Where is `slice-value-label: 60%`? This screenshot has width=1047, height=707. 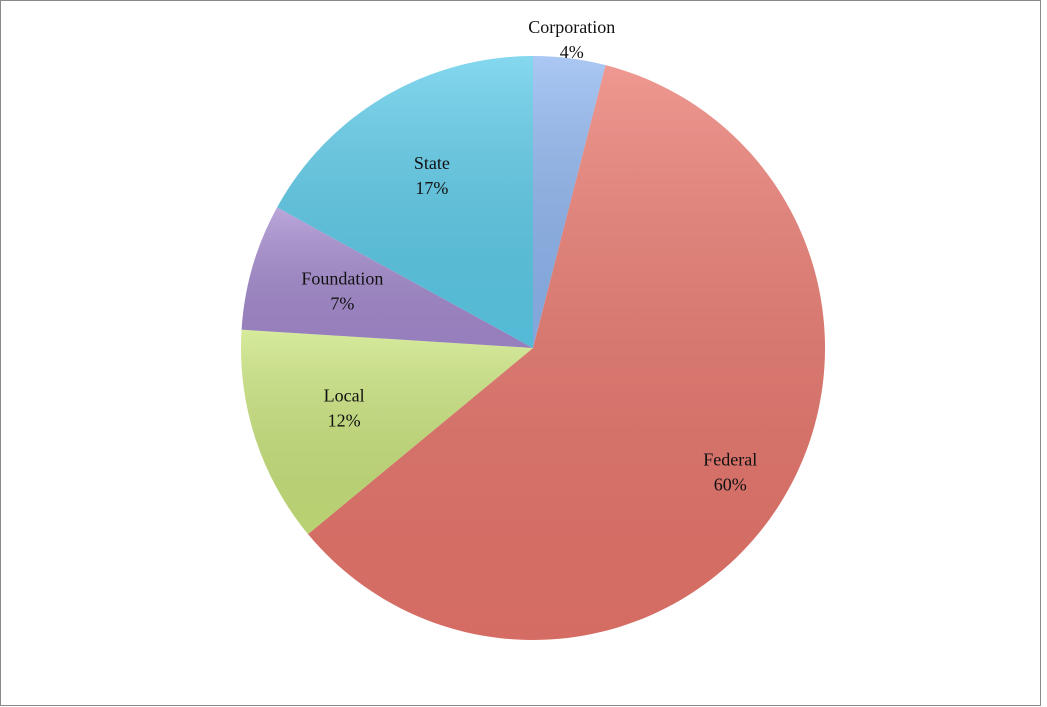
slice-value-label: 60% is located at coordinates (730, 484).